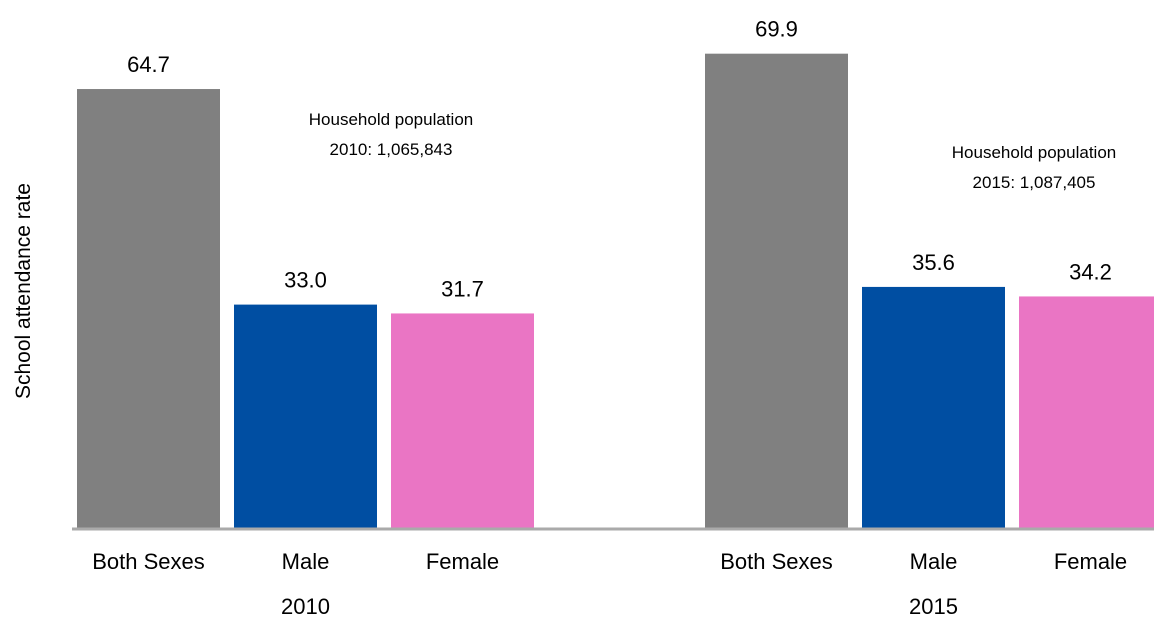 The height and width of the screenshot is (621, 1154). I want to click on annotation-2010-line-2: 2010: 1,065,843, so click(391, 149).